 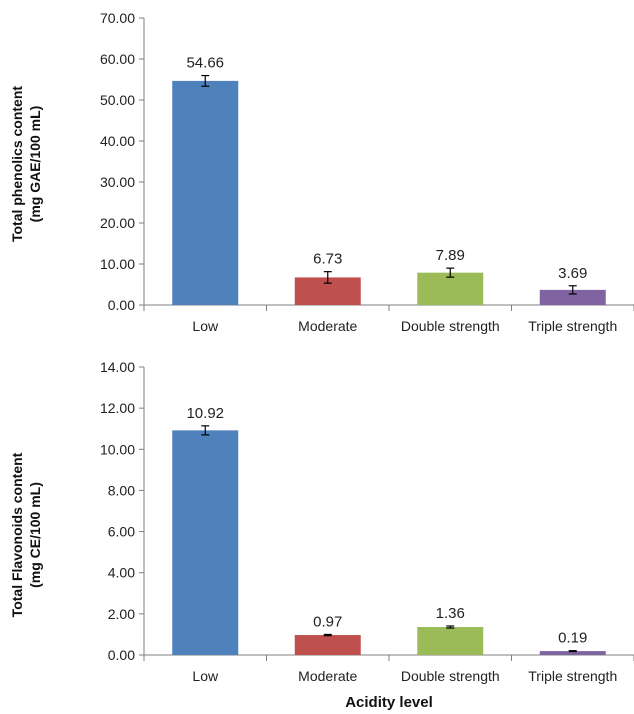 I want to click on y-tick-label: 70.00, so click(x=117, y=18).